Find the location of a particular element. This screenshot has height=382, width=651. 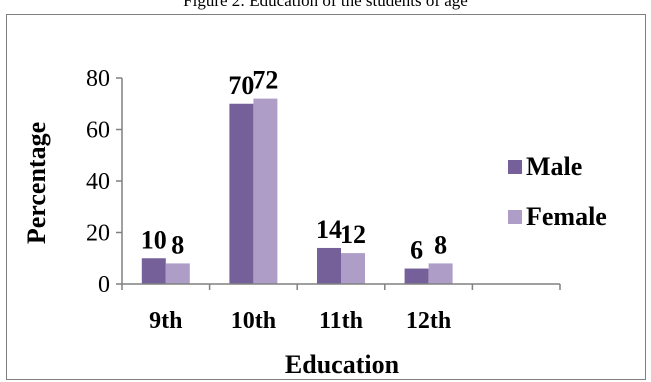

data-label-male-10th: 70 is located at coordinates (241, 85).